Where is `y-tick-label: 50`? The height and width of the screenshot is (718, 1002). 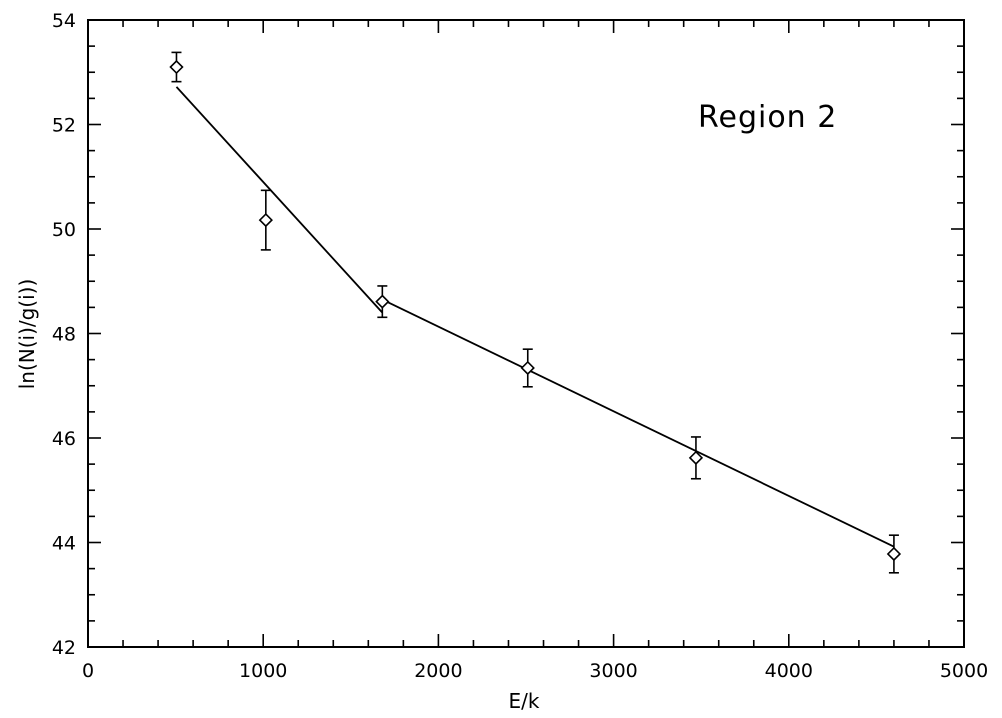
y-tick-label: 50 is located at coordinates (64, 230).